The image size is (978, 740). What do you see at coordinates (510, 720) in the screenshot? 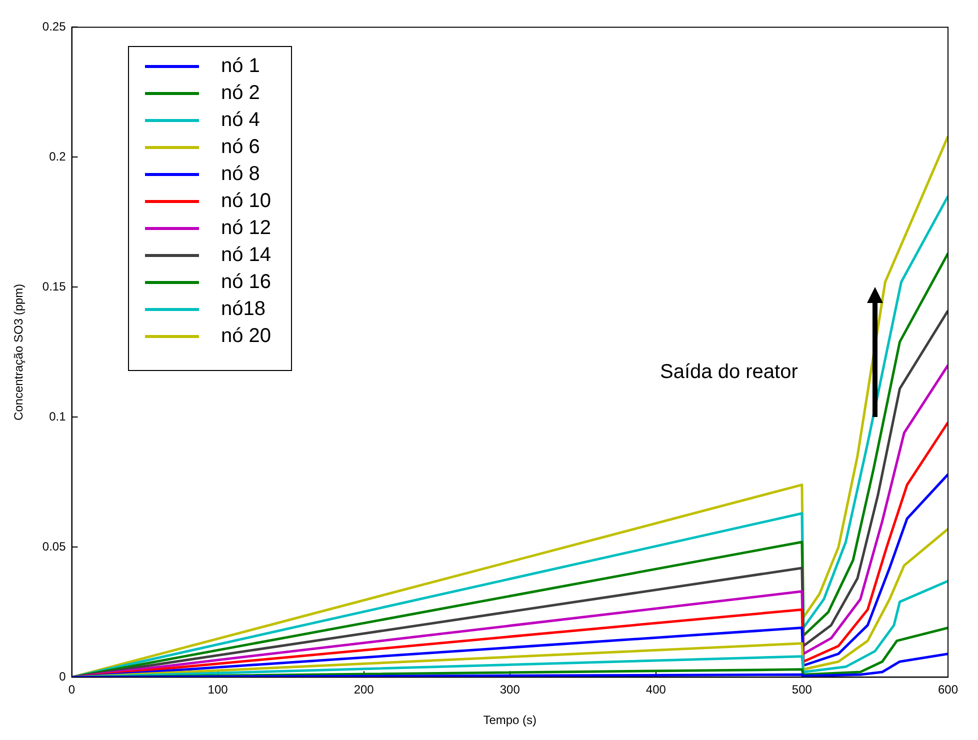
I see `x-axis-title: Tempo (s)` at bounding box center [510, 720].